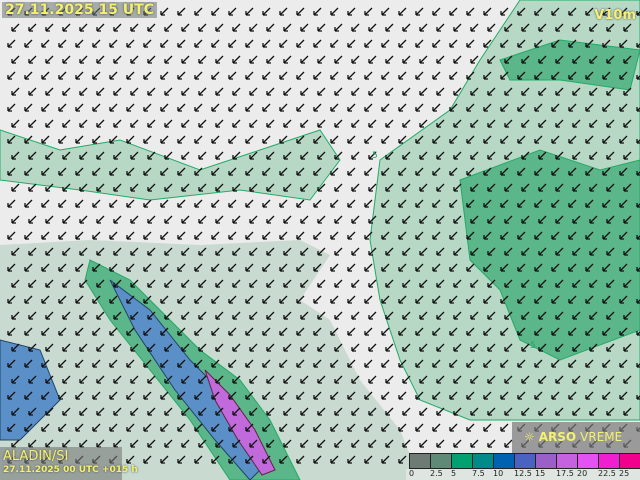  I want to click on brand-light: VREME, so click(601, 437).